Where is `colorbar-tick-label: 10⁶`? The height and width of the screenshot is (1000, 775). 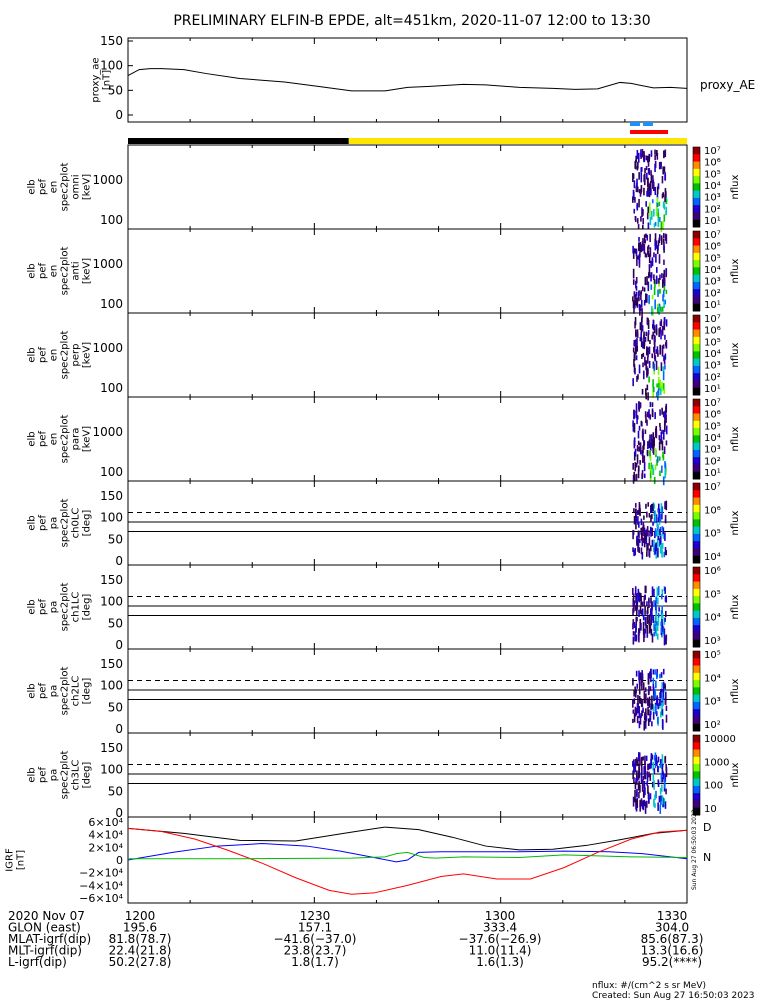 colorbar-tick-label: 10⁶ is located at coordinates (712, 571).